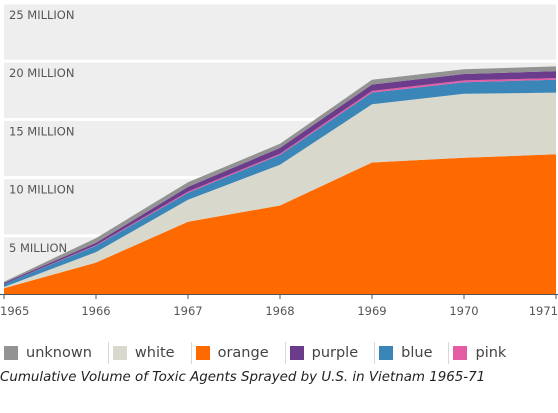 The image size is (558, 413). I want to click on x-axis: 1965 1966 1967 1968 1969 1970 1971, so click(279, 306).